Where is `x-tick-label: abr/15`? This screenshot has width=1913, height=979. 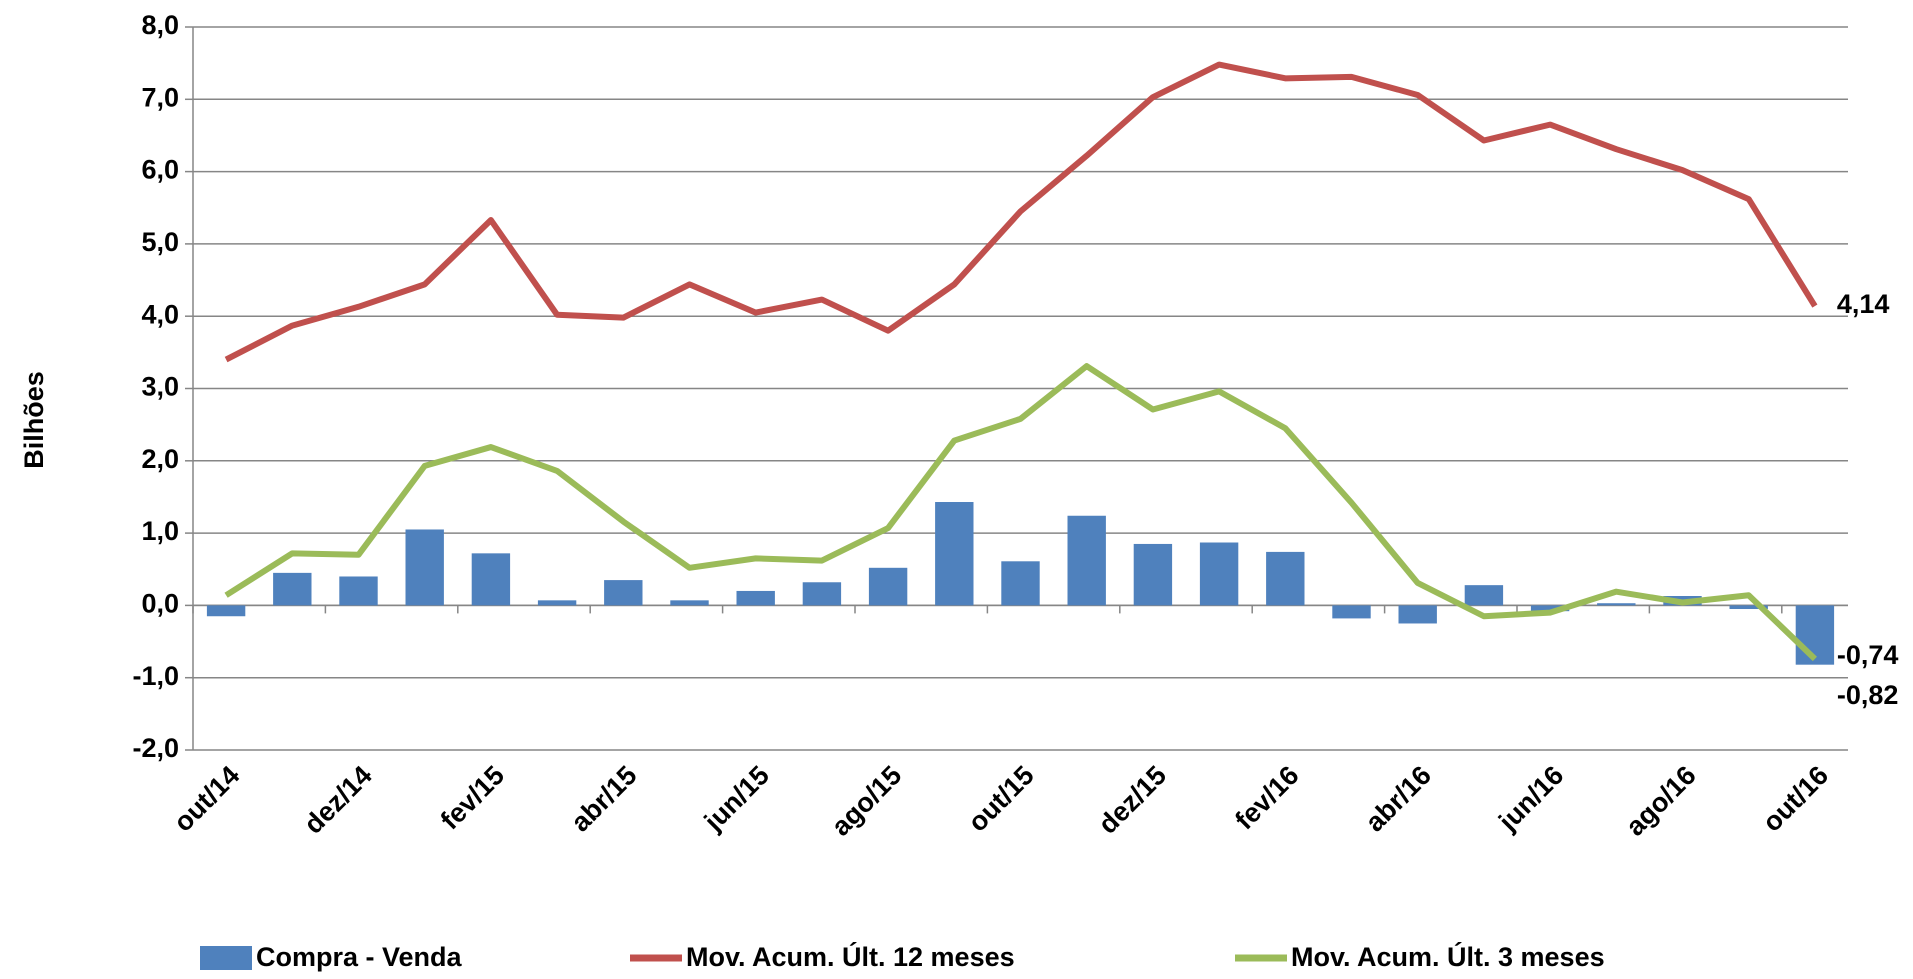
x-tick-label: abr/15 is located at coordinates (603, 798).